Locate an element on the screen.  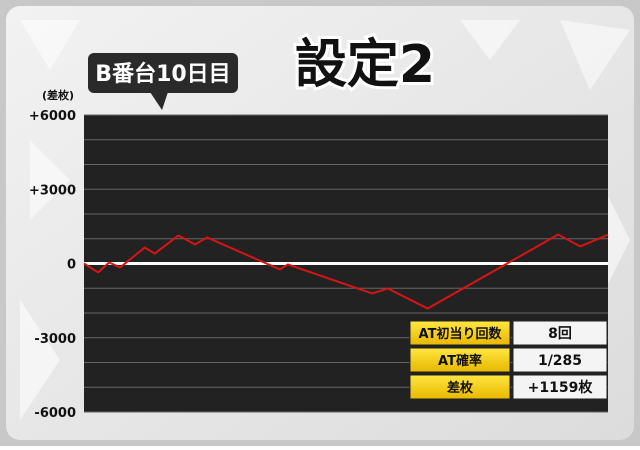
value-text: 1/285 is located at coordinates (560, 361).